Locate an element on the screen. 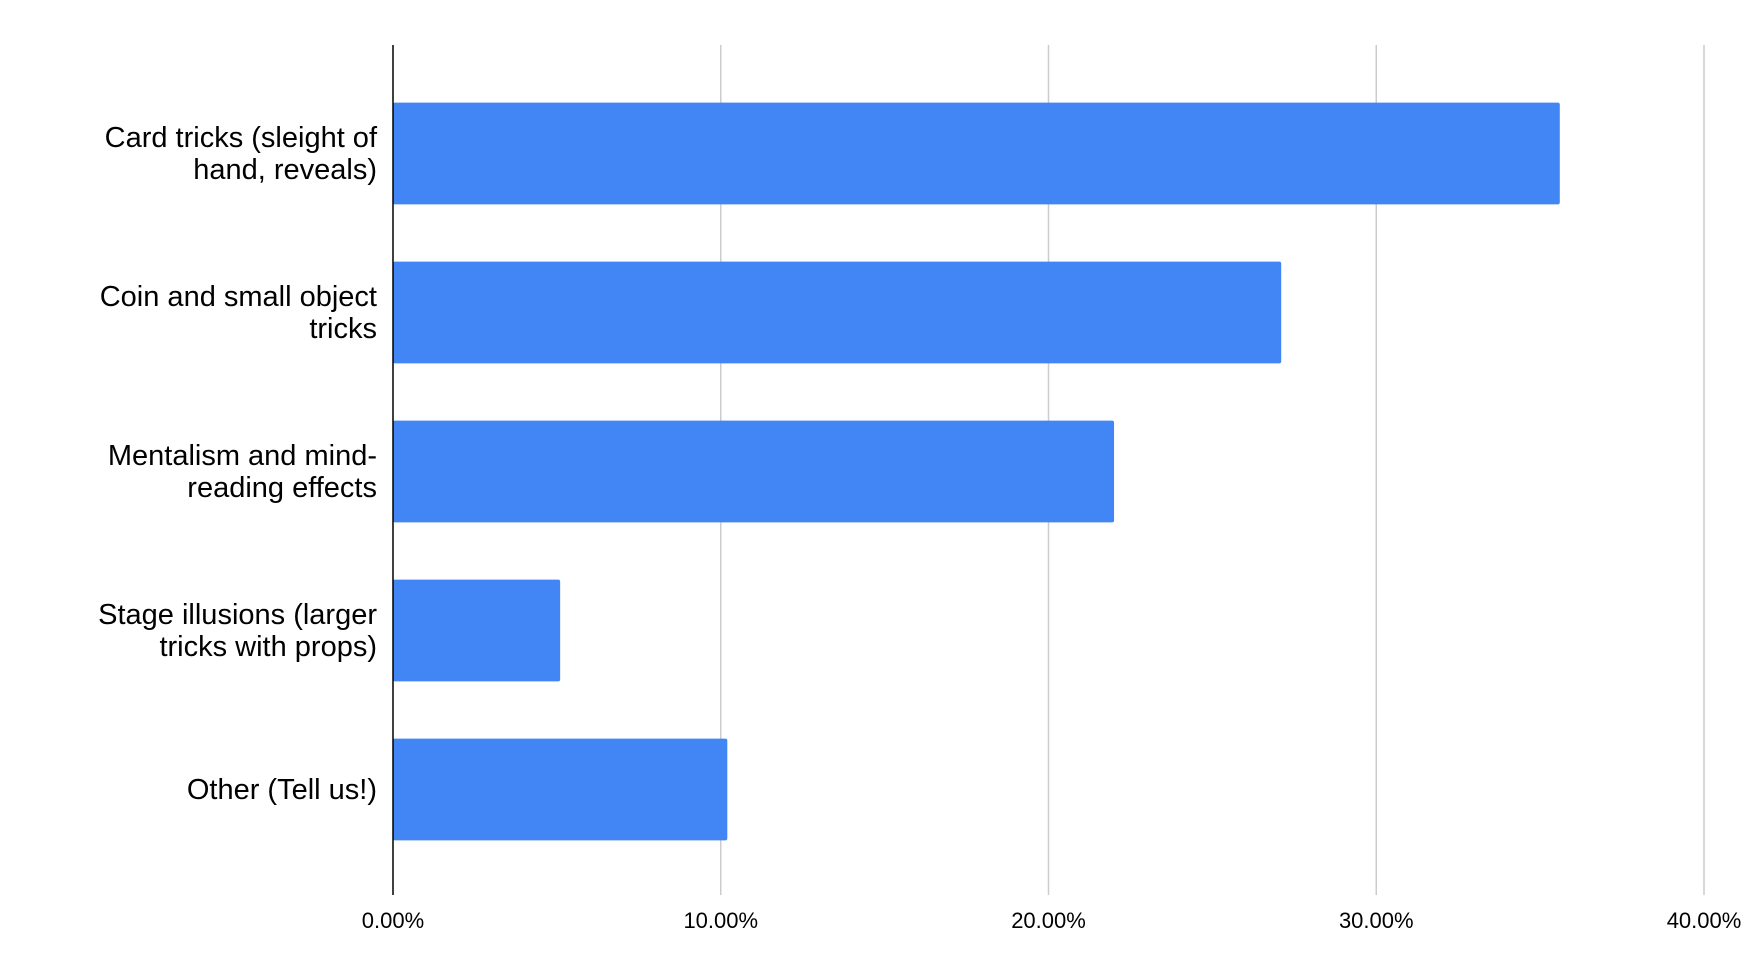 The height and width of the screenshot is (976, 1750). y-tick-label: Card tricks (sleight of hand, reveals) is located at coordinates (240, 153).